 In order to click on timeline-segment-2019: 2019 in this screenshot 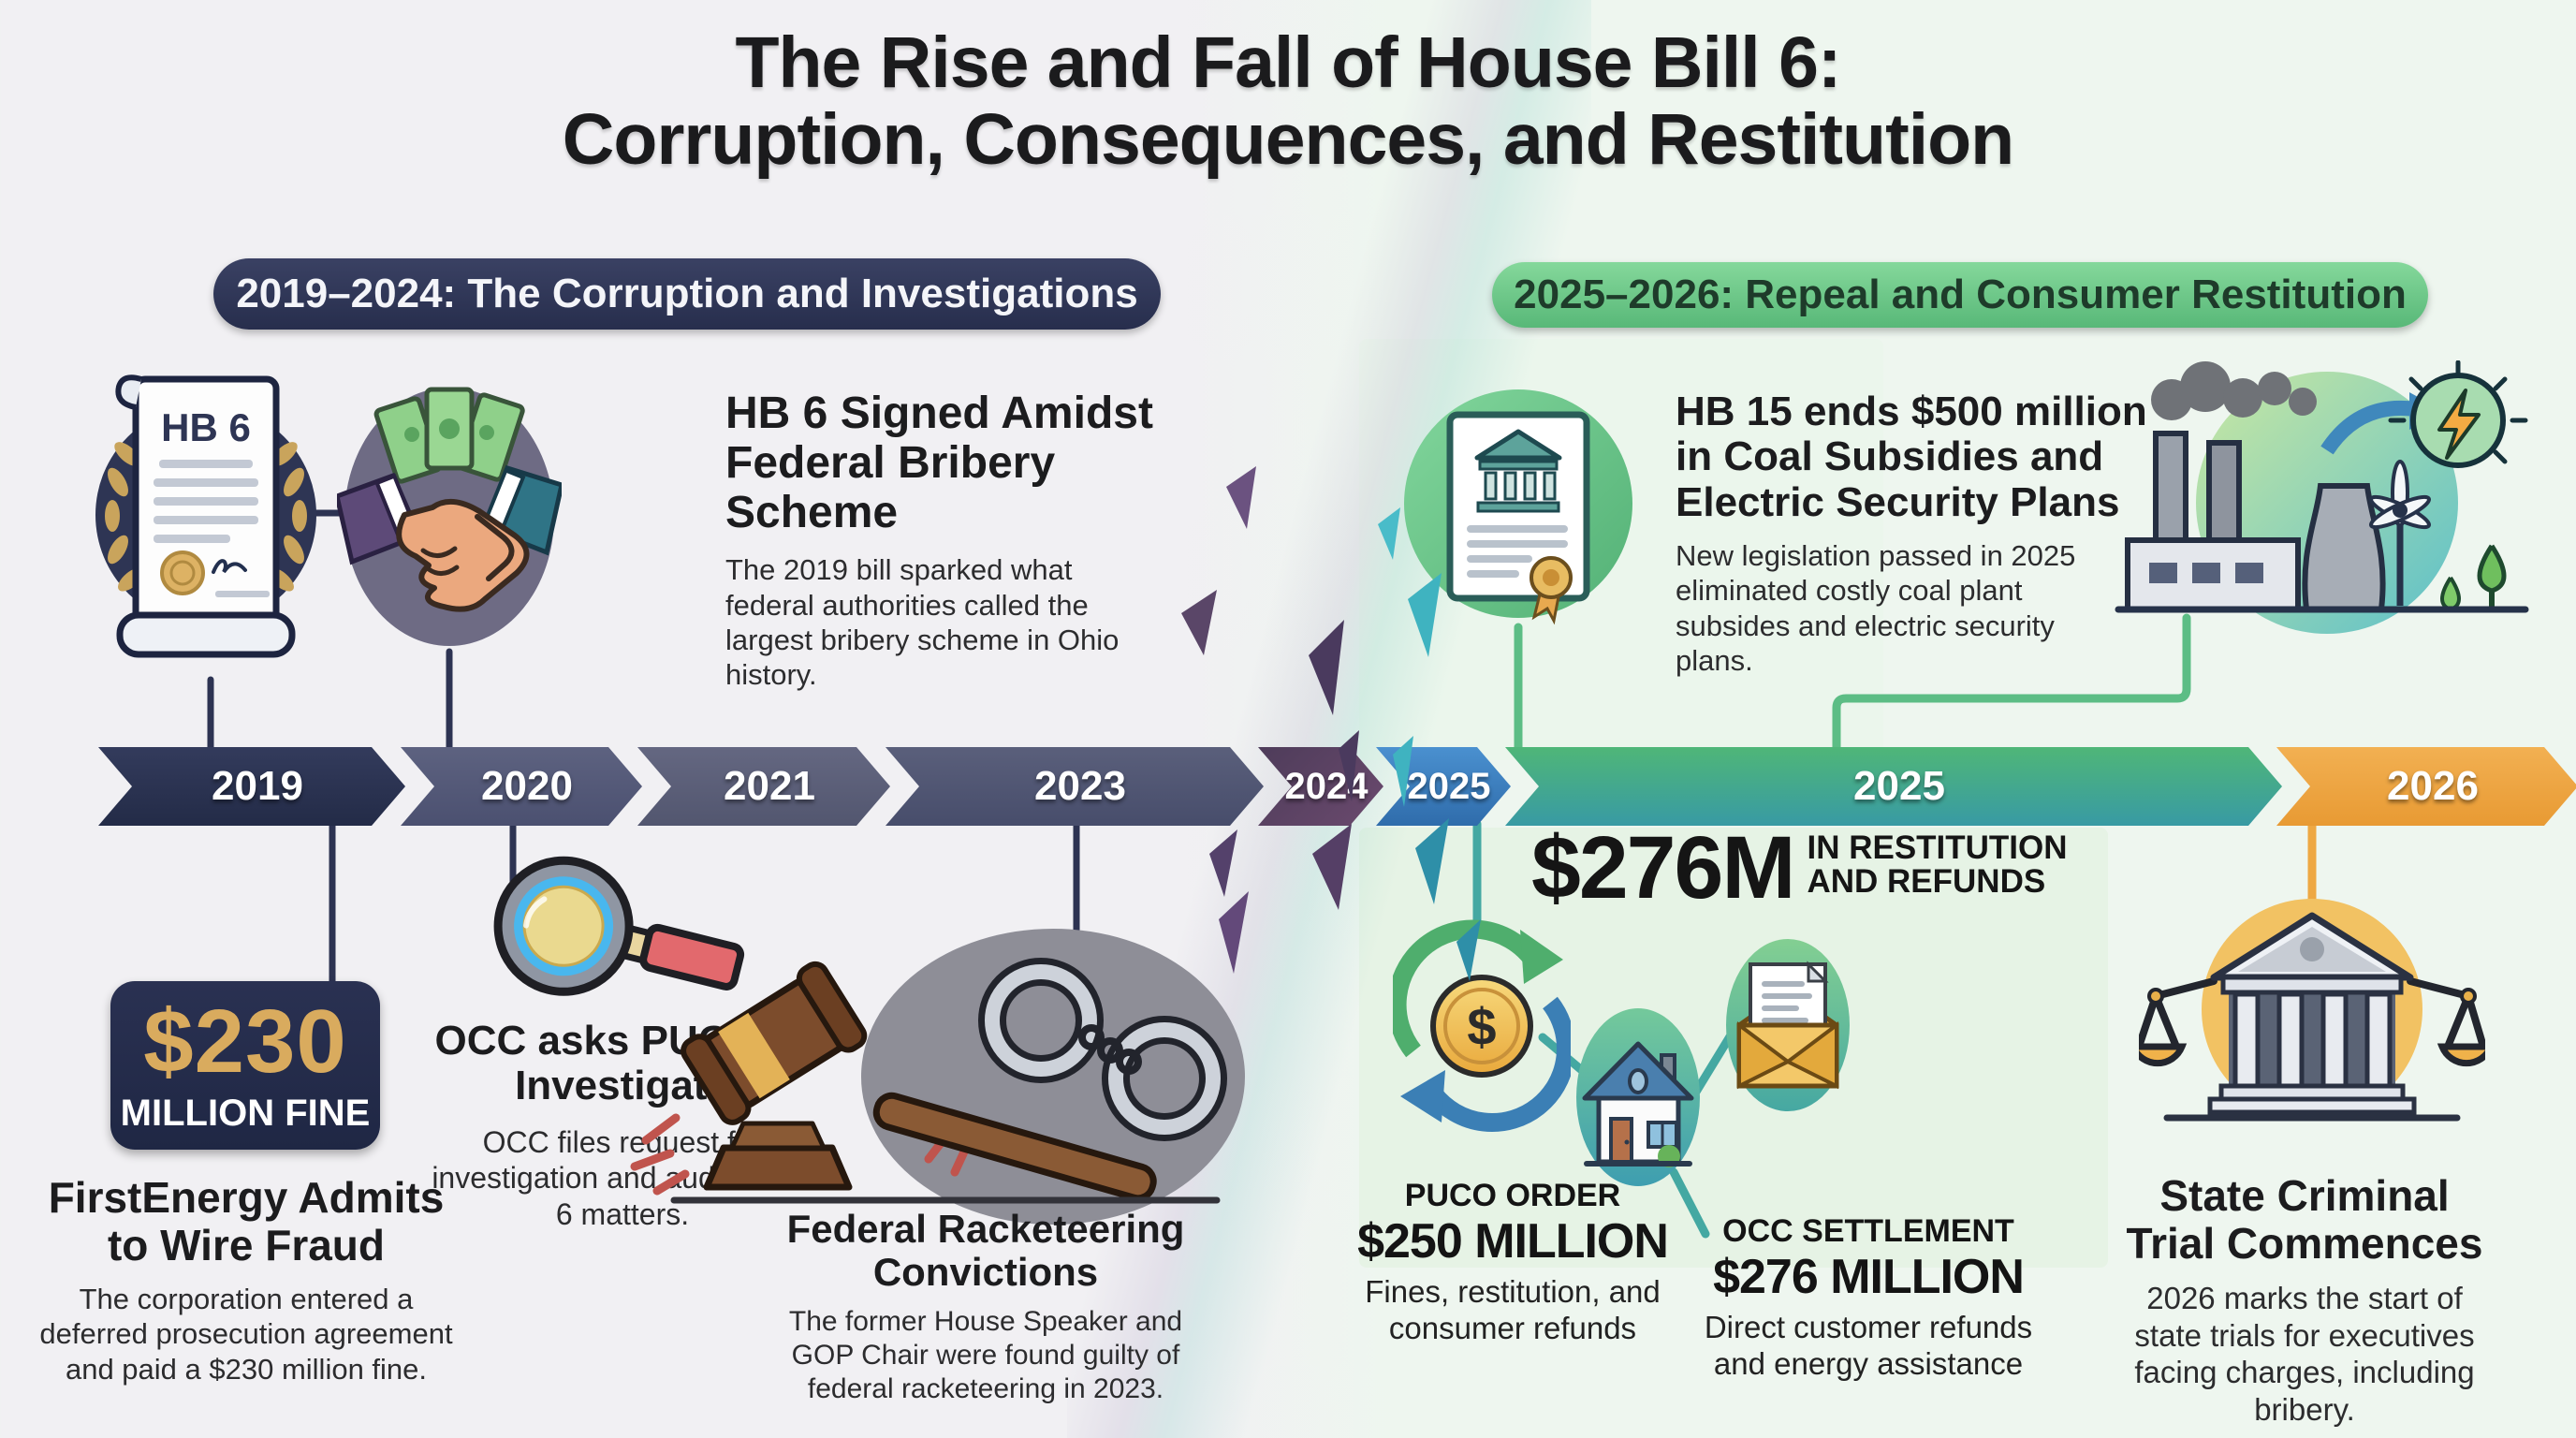, I will do `click(251, 786)`.